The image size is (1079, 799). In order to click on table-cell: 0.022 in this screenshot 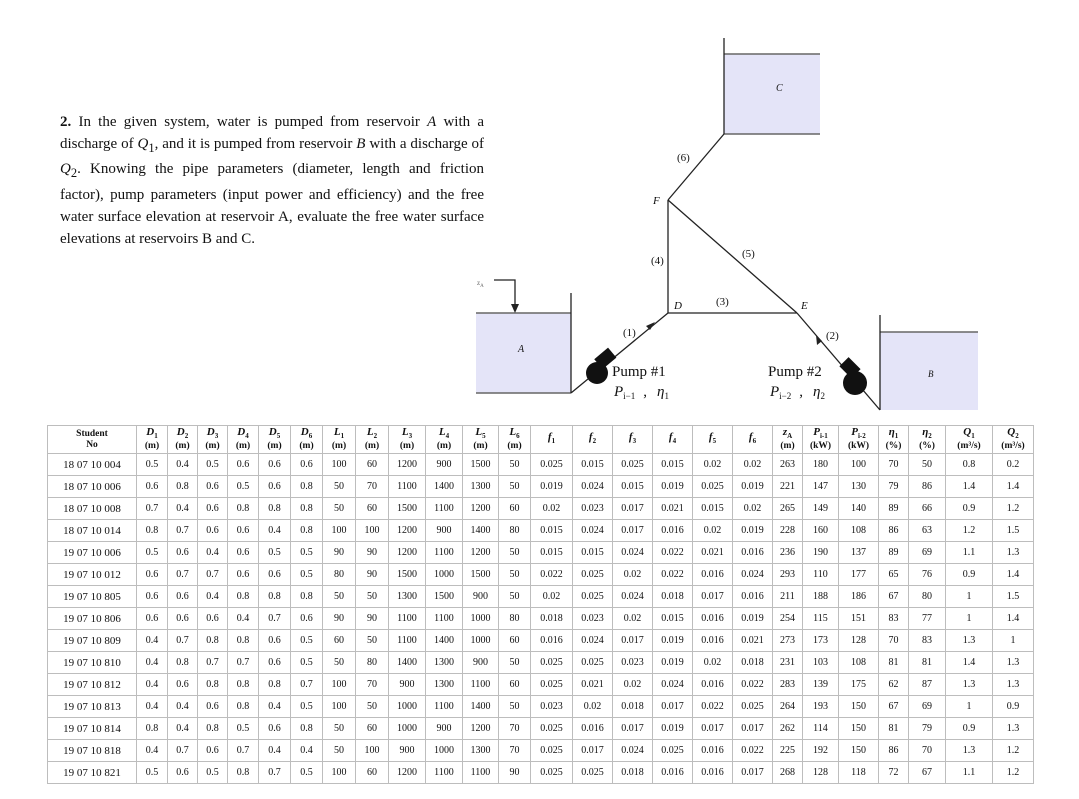, I will do `click(752, 684)`.